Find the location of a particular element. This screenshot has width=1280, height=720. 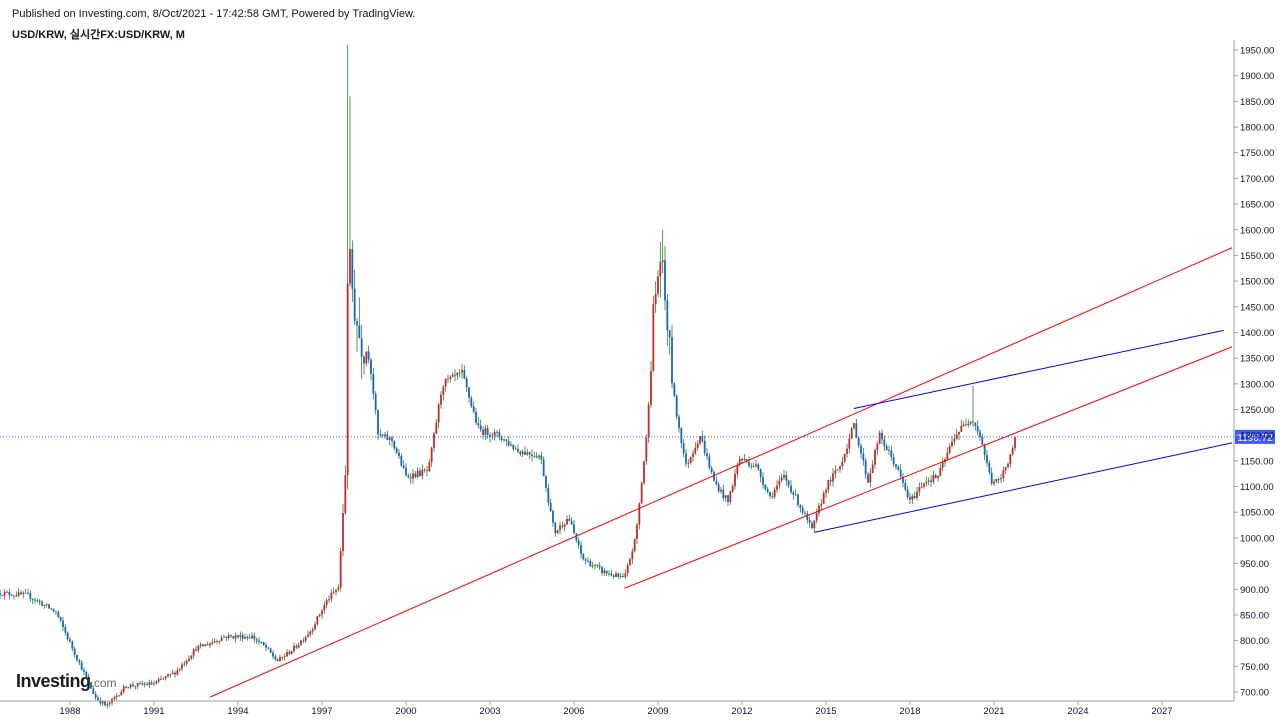

last-price-label: 1196.72 is located at coordinates (1255, 438).